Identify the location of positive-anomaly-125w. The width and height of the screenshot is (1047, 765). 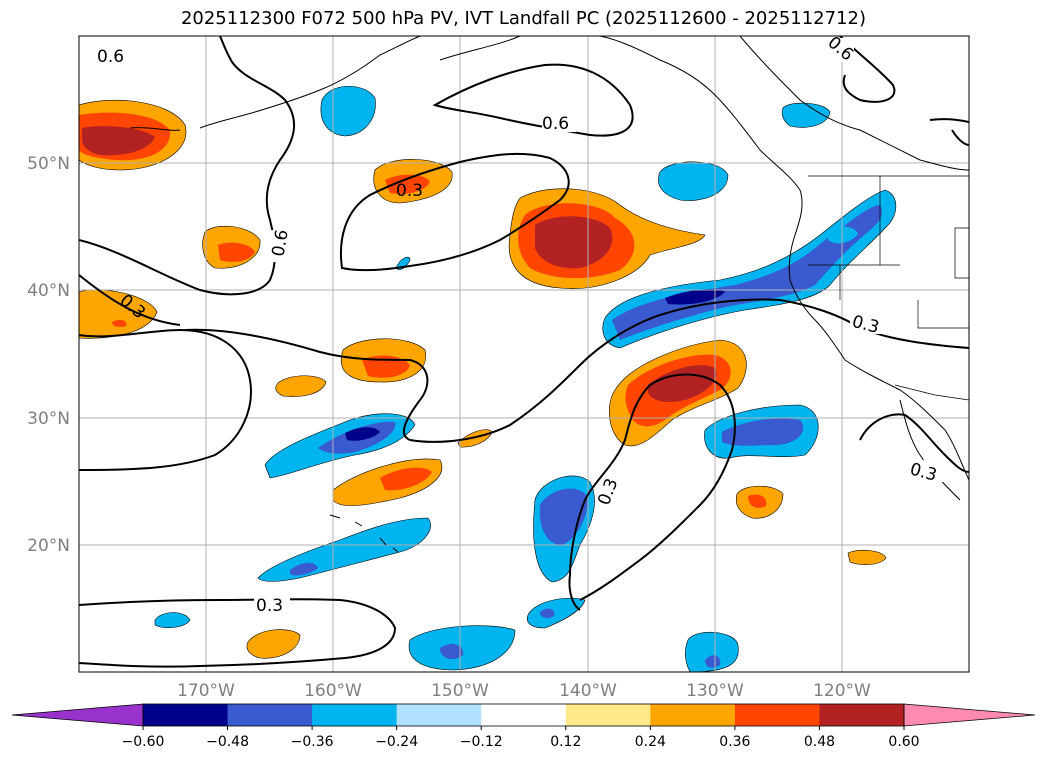
(759, 502).